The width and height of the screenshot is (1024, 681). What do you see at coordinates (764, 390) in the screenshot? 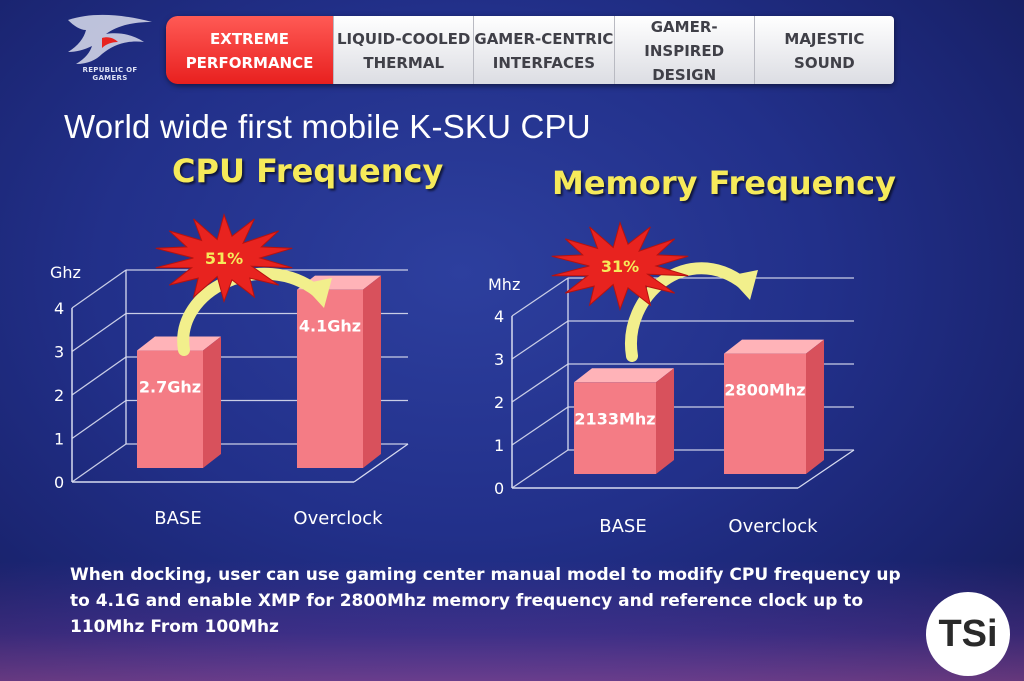
I see `bar-data-label: 2800Mhz` at bounding box center [764, 390].